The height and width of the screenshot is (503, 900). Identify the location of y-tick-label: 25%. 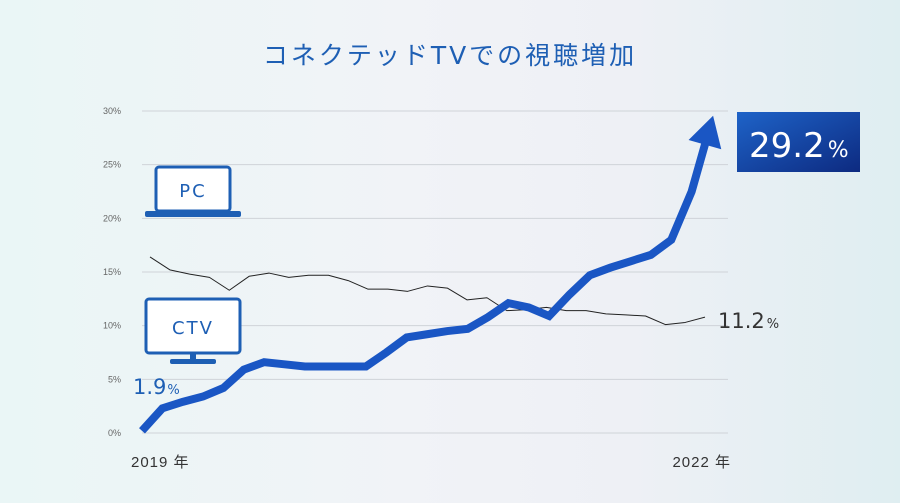
(112, 165).